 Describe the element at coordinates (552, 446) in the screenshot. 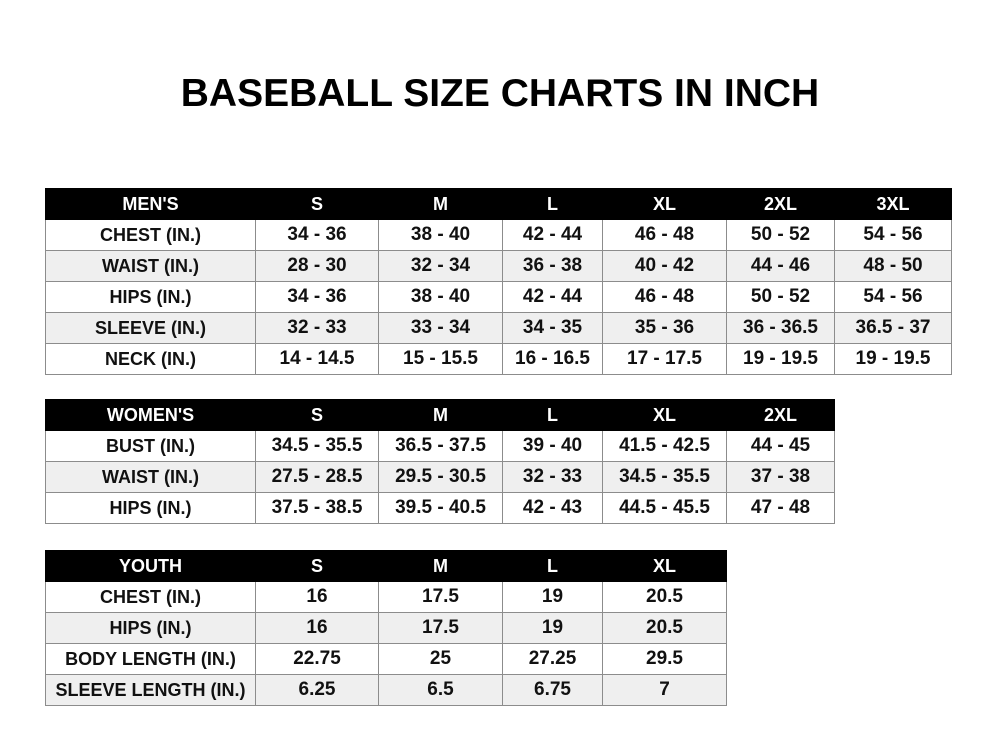

I see `size-value: 39 - 40` at that location.